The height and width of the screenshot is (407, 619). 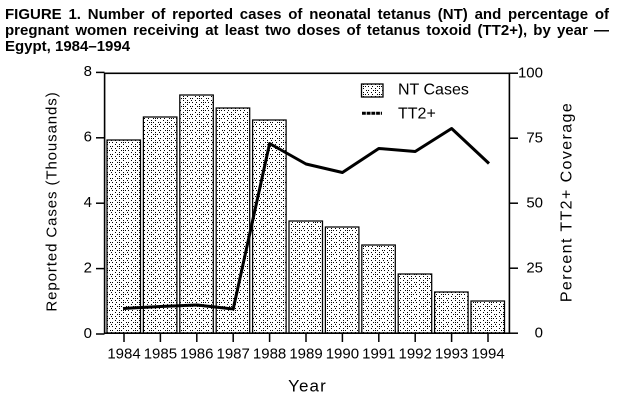 What do you see at coordinates (88, 267) in the screenshot?
I see `svg-text: 2` at bounding box center [88, 267].